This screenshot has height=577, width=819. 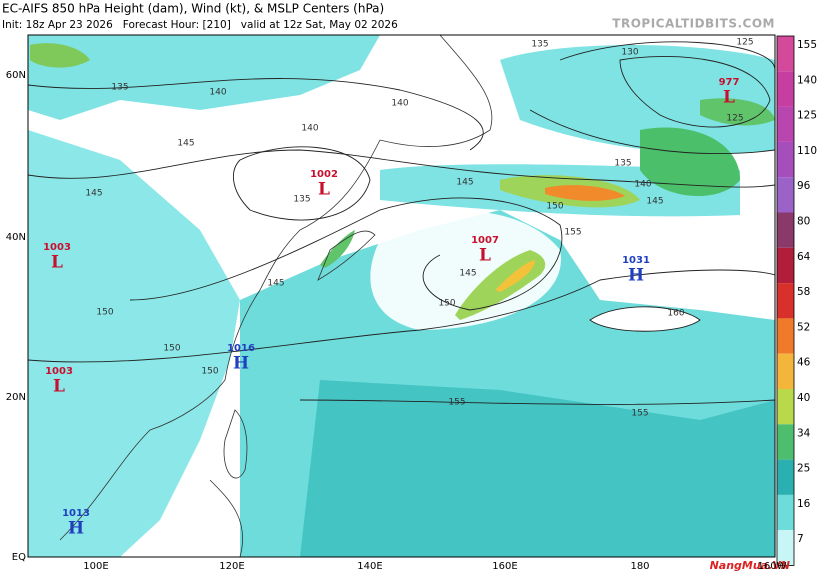 What do you see at coordinates (803, 469) in the screenshot?
I see `colorbar-label: 25` at bounding box center [803, 469].